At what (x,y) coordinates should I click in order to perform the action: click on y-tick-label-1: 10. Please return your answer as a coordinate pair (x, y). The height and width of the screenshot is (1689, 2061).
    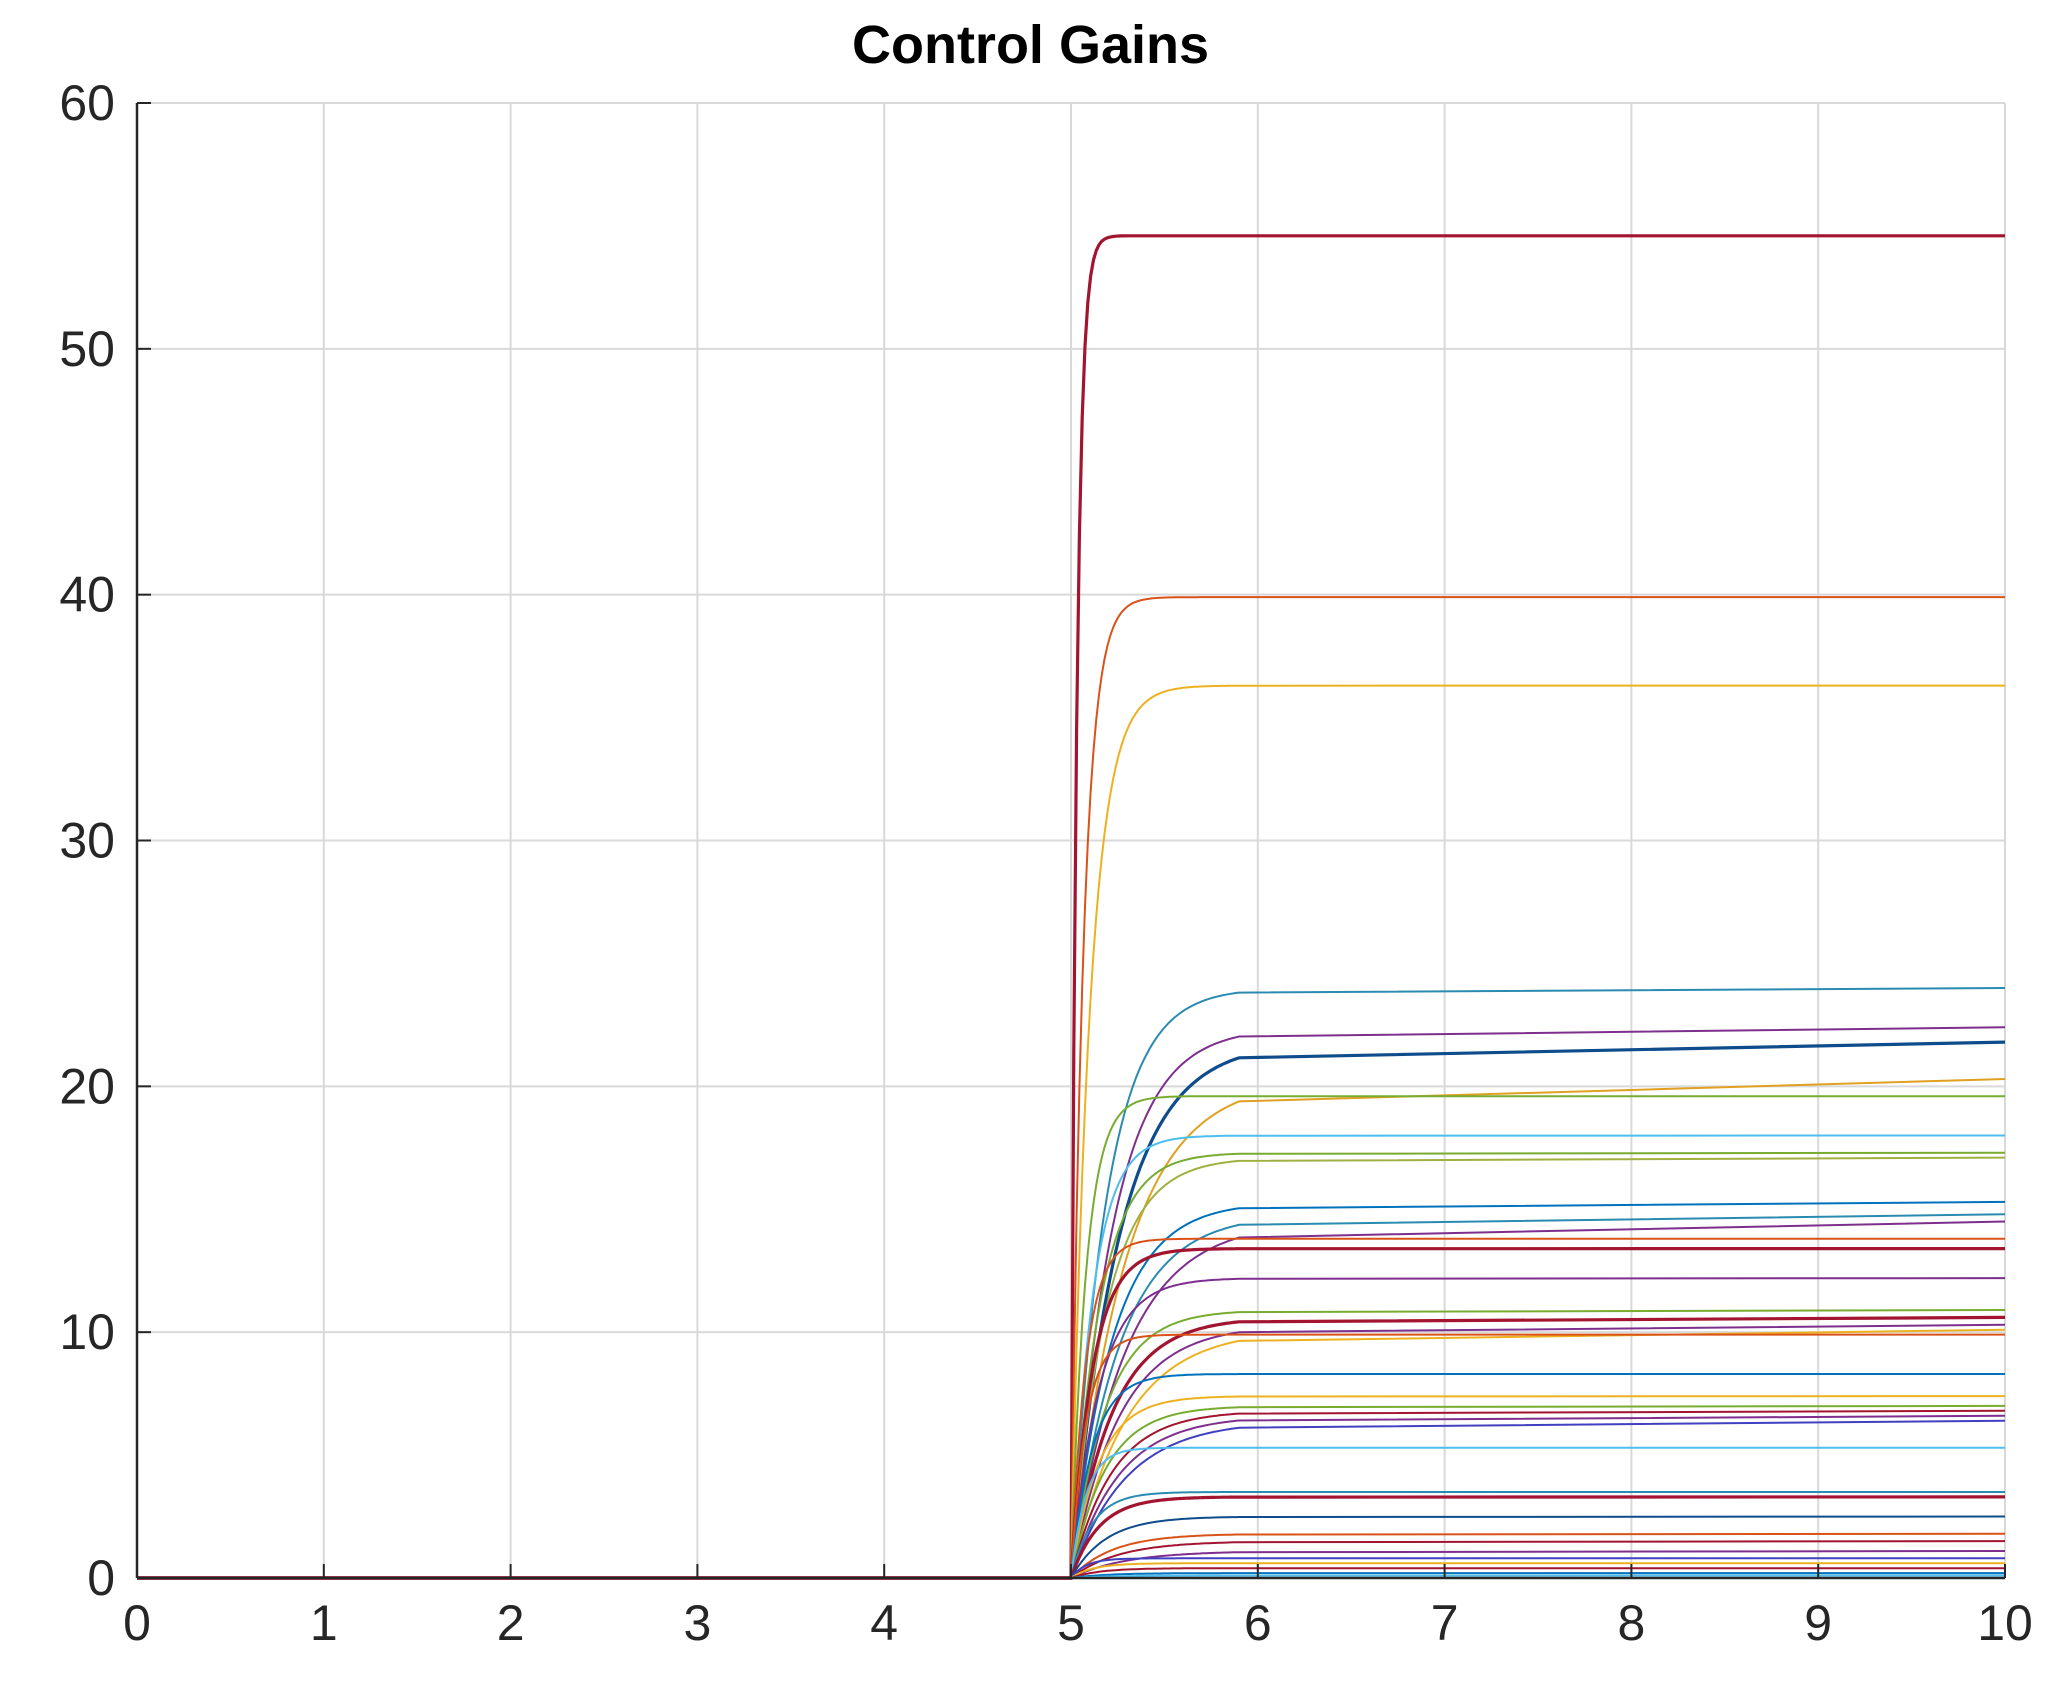
    Looking at the image, I should click on (87, 1332).